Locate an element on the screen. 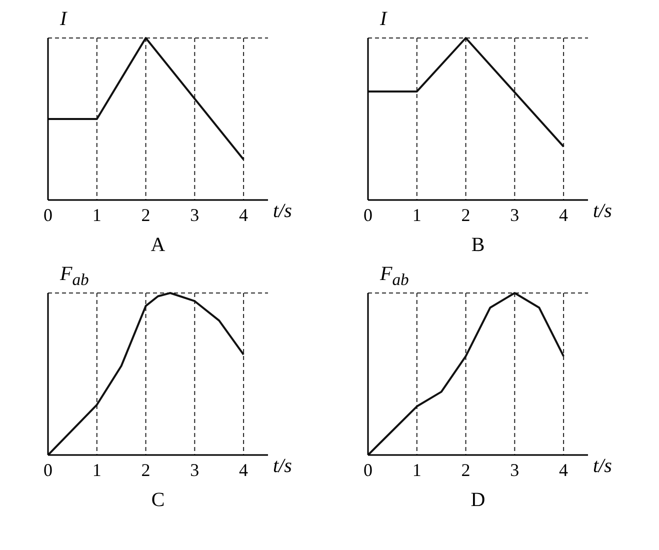 Image resolution: width=659 pixels, height=550 pixels. text: A is located at coordinates (158, 245).